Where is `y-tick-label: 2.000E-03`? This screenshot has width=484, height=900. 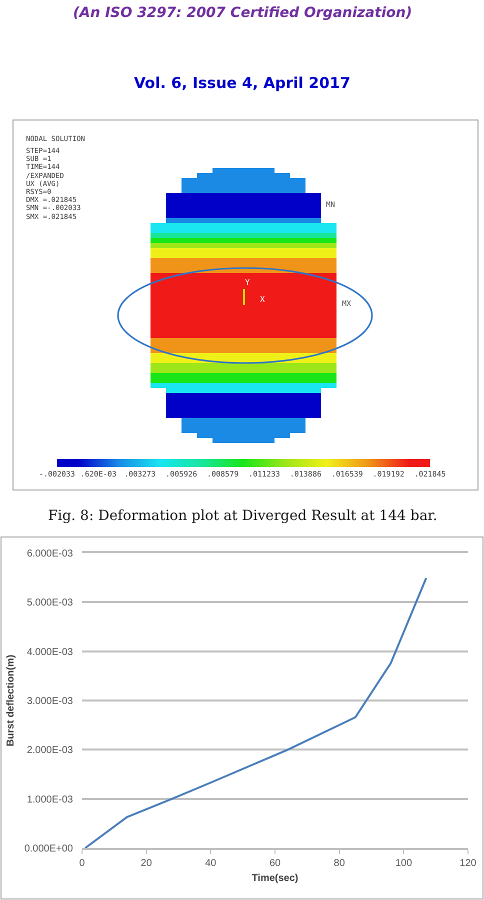 y-tick-label: 2.000E-03 is located at coordinates (50, 750).